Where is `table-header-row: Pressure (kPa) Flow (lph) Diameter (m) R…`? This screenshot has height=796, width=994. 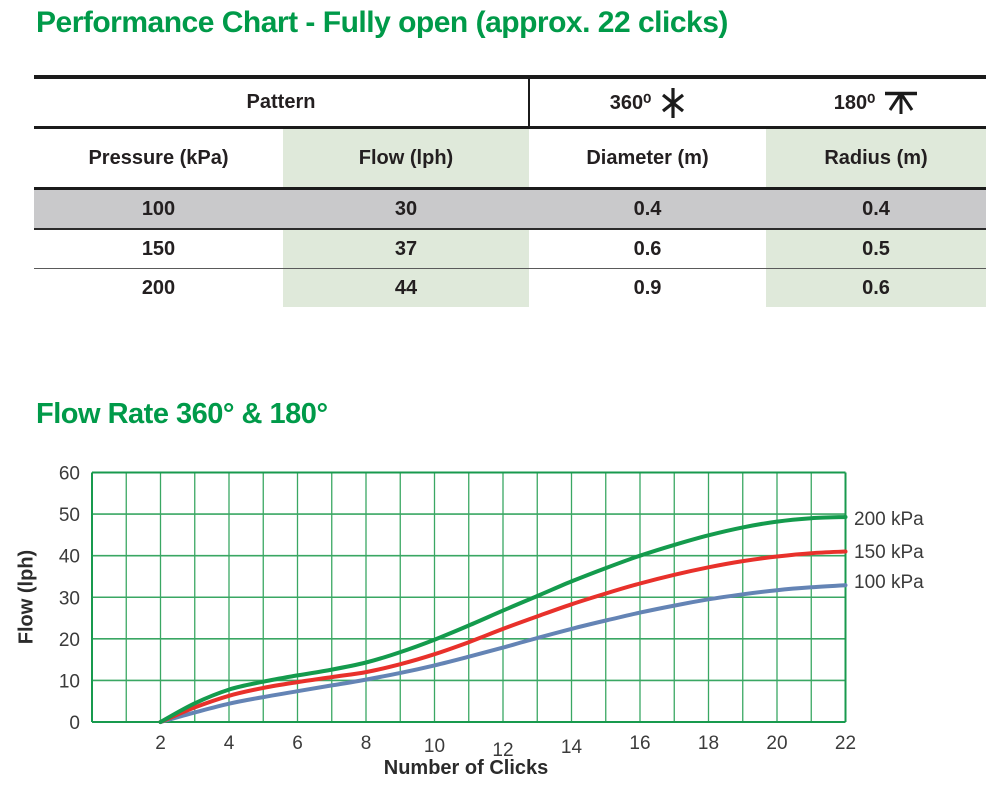
table-header-row: Pressure (kPa) Flow (lph) Diameter (m) R… is located at coordinates (510, 158).